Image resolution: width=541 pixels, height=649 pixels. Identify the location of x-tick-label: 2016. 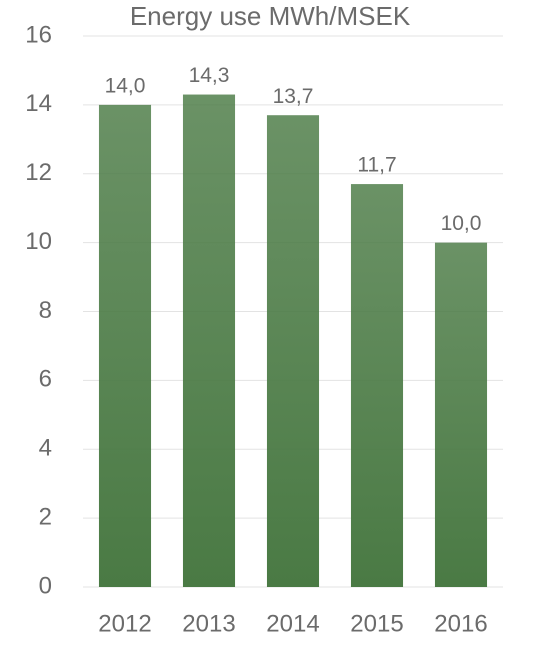
(460, 623).